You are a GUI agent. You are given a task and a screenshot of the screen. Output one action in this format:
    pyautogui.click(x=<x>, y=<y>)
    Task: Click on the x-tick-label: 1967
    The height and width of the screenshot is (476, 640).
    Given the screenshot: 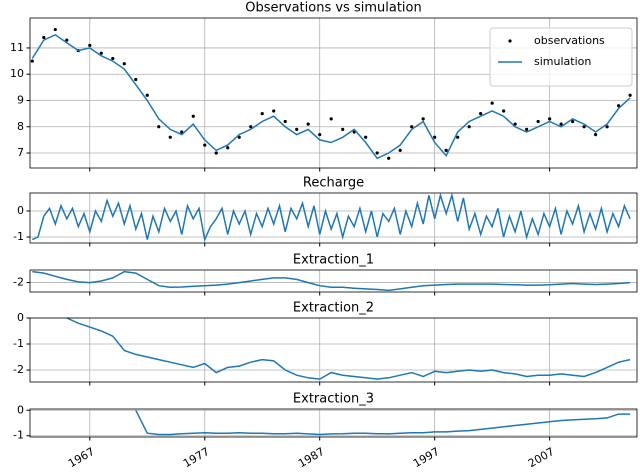 What is the action you would take?
    pyautogui.click(x=81, y=457)
    